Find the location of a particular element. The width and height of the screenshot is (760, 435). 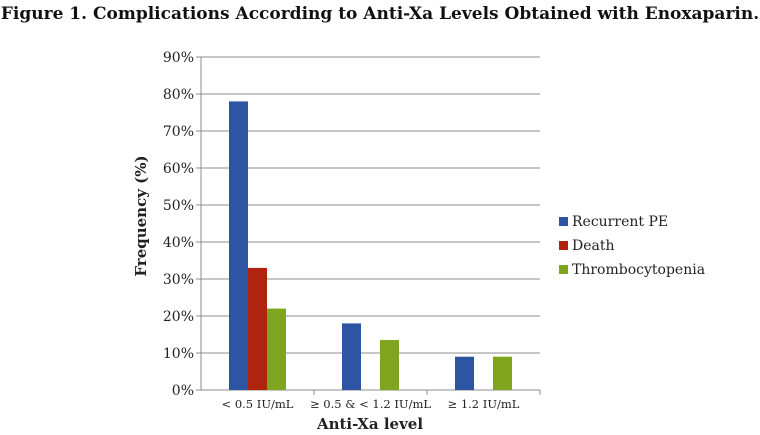

y-tick-label: 50% is located at coordinates (178, 206).